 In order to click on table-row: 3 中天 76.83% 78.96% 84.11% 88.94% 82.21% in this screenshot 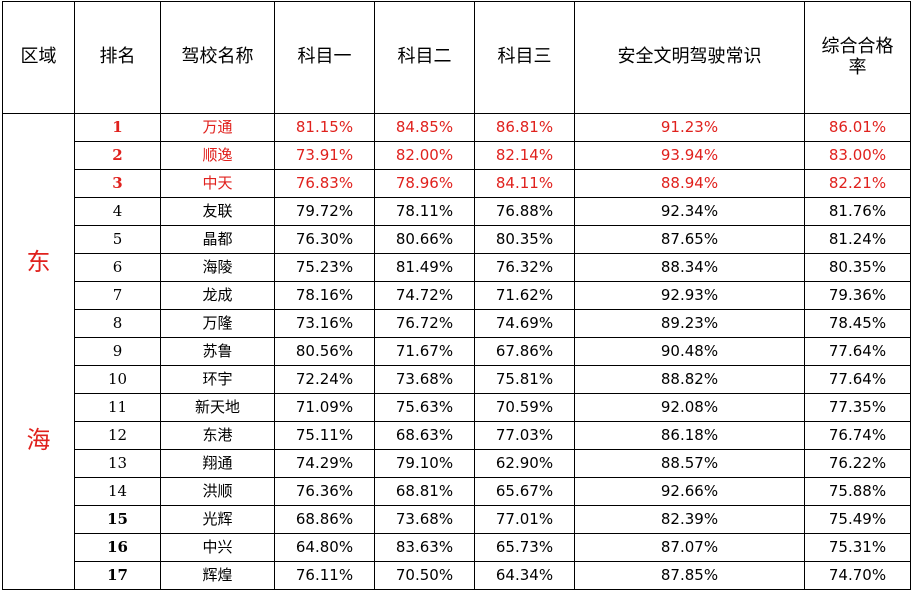, I will do `click(457, 183)`.